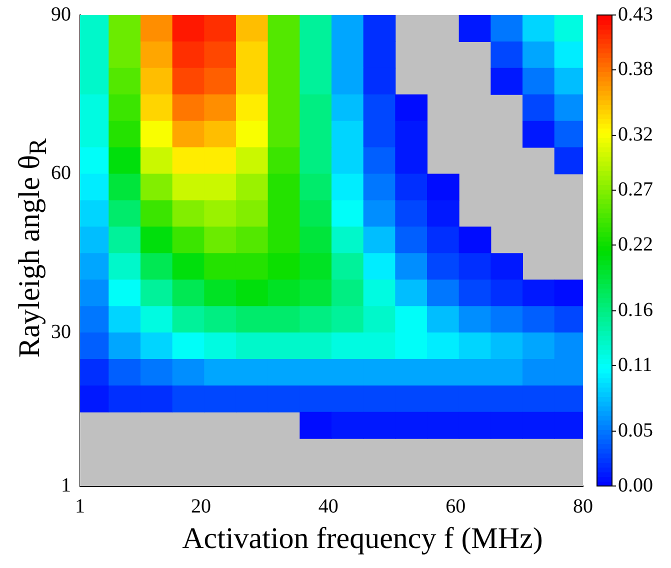 This screenshot has width=671, height=568. I want to click on y-tick-label: 30, so click(61, 331).